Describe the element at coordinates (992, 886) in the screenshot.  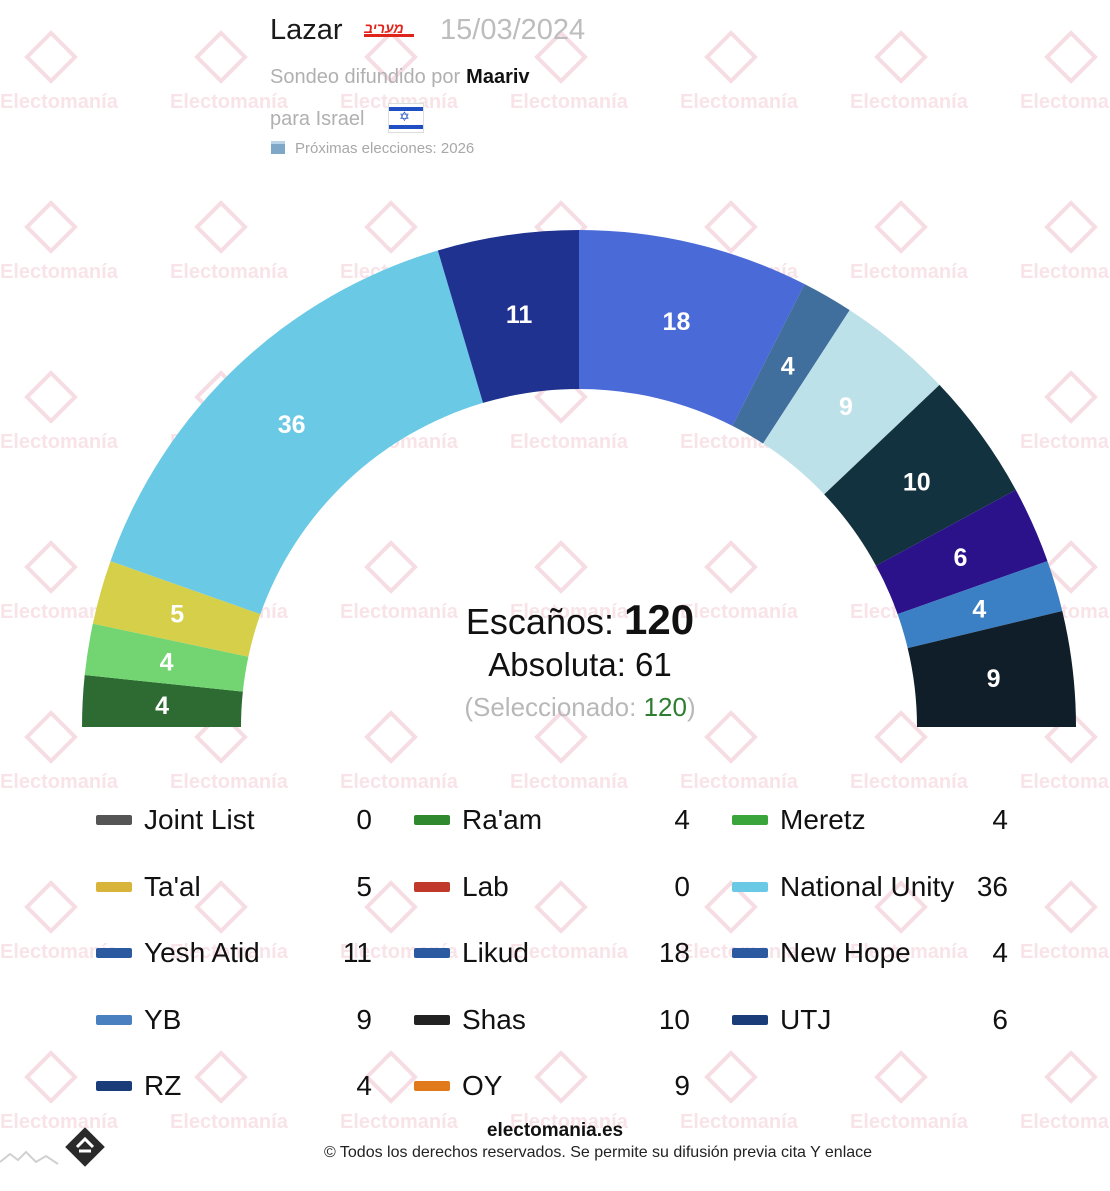
I see `legend-party-seats: 36` at that location.